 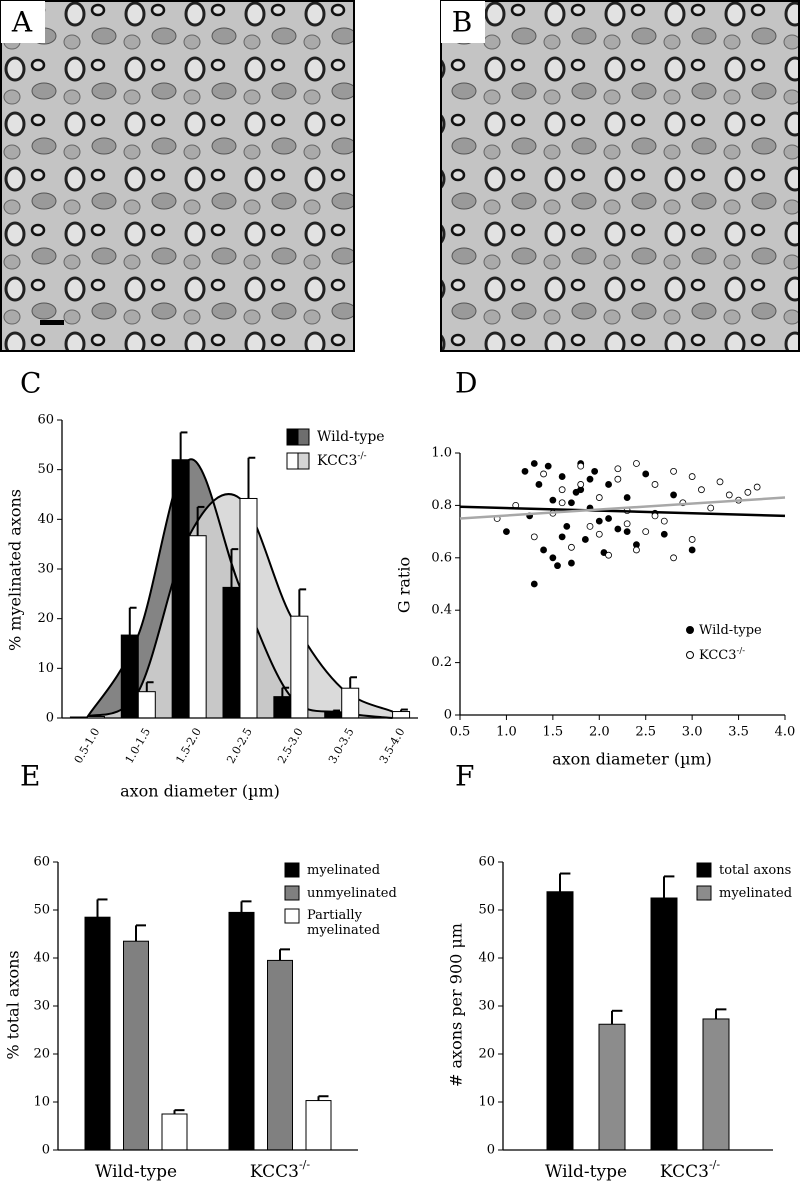 I want to click on y-axis-label: % total axons, so click(x=13, y=1004).